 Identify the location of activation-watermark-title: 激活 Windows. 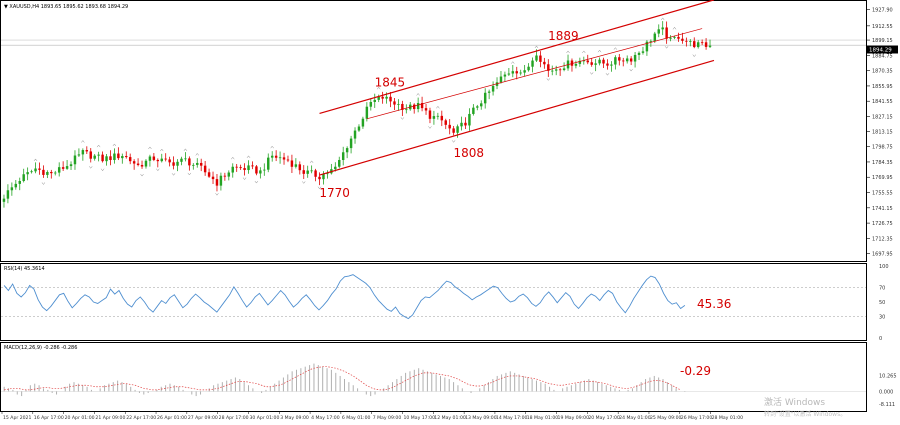
(794, 402).